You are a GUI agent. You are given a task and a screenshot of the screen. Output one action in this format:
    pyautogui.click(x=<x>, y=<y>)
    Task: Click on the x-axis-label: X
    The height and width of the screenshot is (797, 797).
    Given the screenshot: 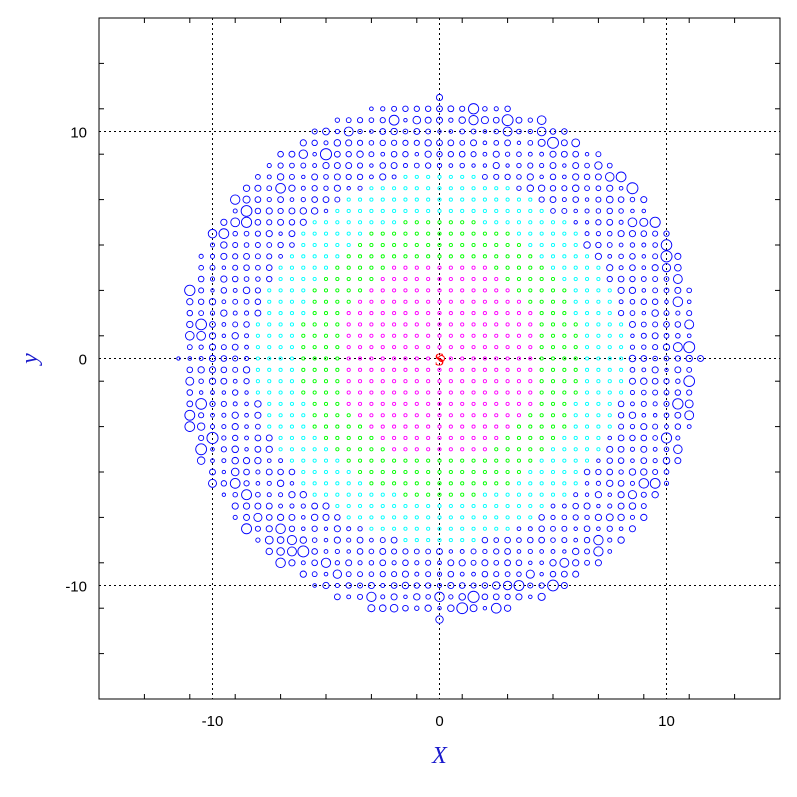 What is the action you would take?
    pyautogui.click(x=439, y=756)
    